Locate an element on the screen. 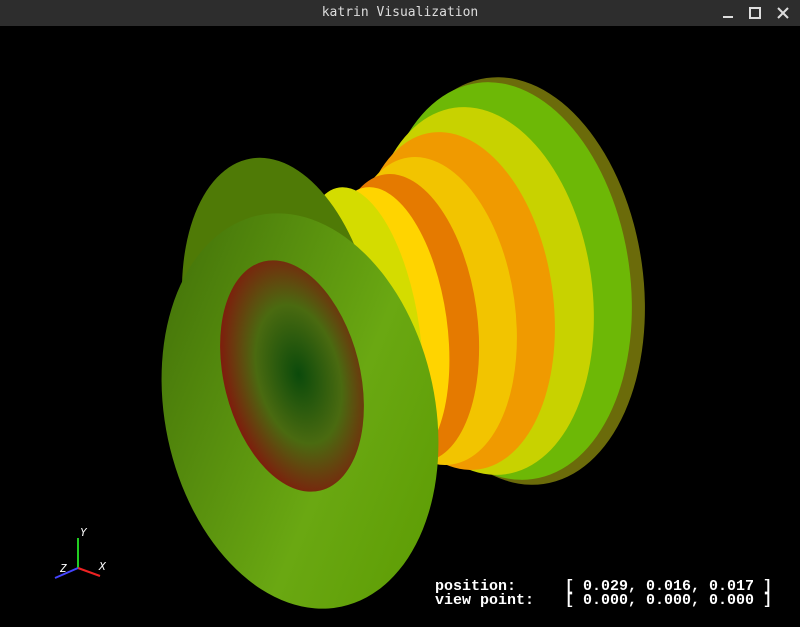 This screenshot has width=800, height=627. maximize-button is located at coordinates (755, 13).